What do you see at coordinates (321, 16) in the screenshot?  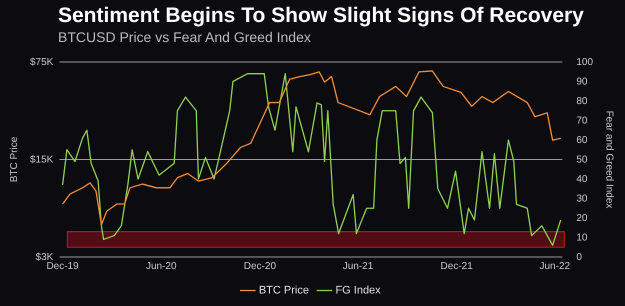 I see `chart-title: Sentiment Begins To Show Slight Signs Of Recovery` at bounding box center [321, 16].